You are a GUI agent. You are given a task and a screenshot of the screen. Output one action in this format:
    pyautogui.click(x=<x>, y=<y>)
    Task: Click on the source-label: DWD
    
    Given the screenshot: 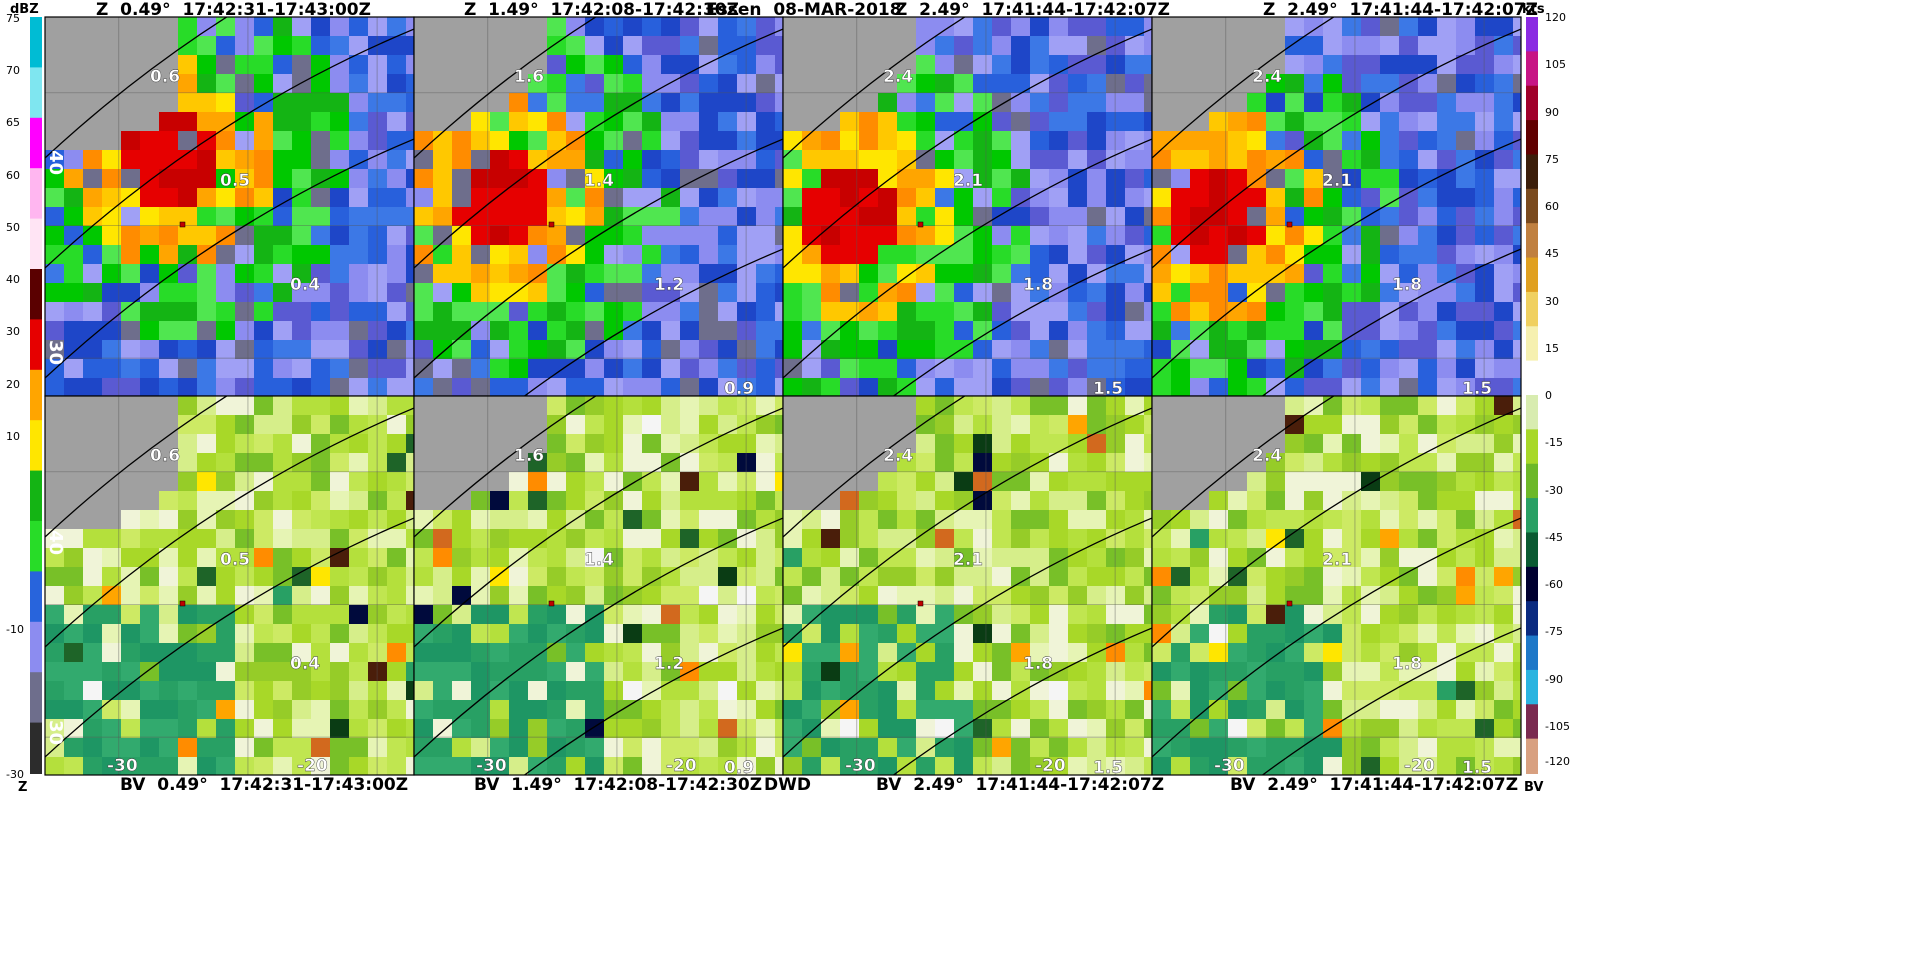 What is the action you would take?
    pyautogui.click(x=787, y=785)
    